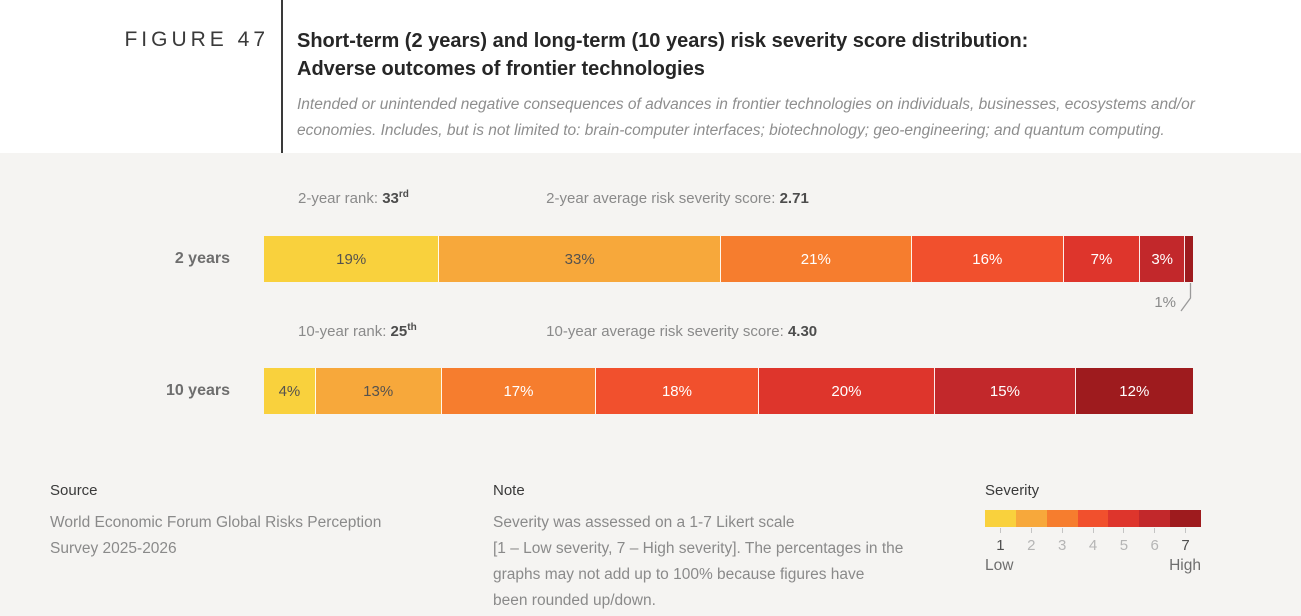  I want to click on bar-segment: 18%, so click(677, 391).